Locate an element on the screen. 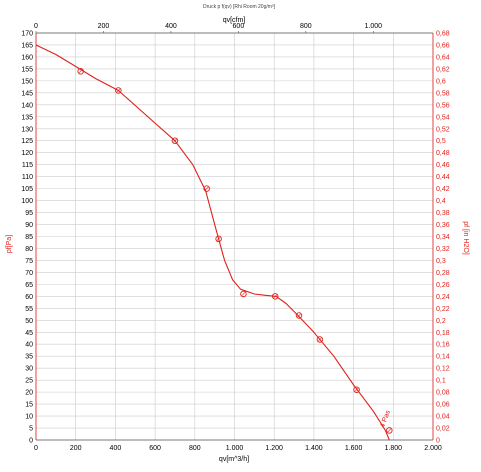 This screenshot has height=472, width=481. x2-tick-label: 0 is located at coordinates (36, 26).